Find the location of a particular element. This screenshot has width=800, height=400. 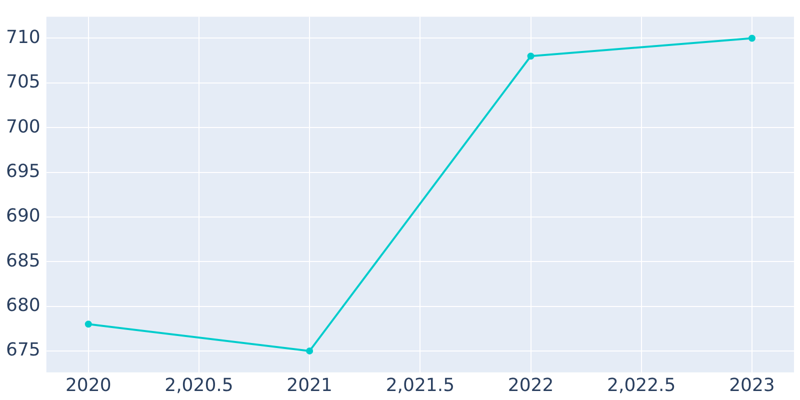

x-tick-label: 2,021.5 is located at coordinates (420, 385).